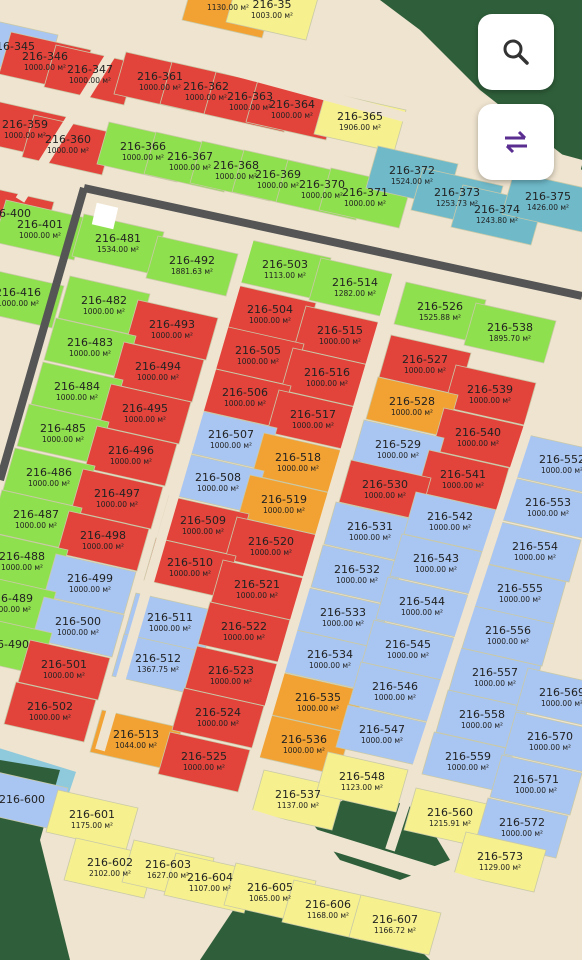  I want to click on plot-number: 216-554, so click(535, 546).